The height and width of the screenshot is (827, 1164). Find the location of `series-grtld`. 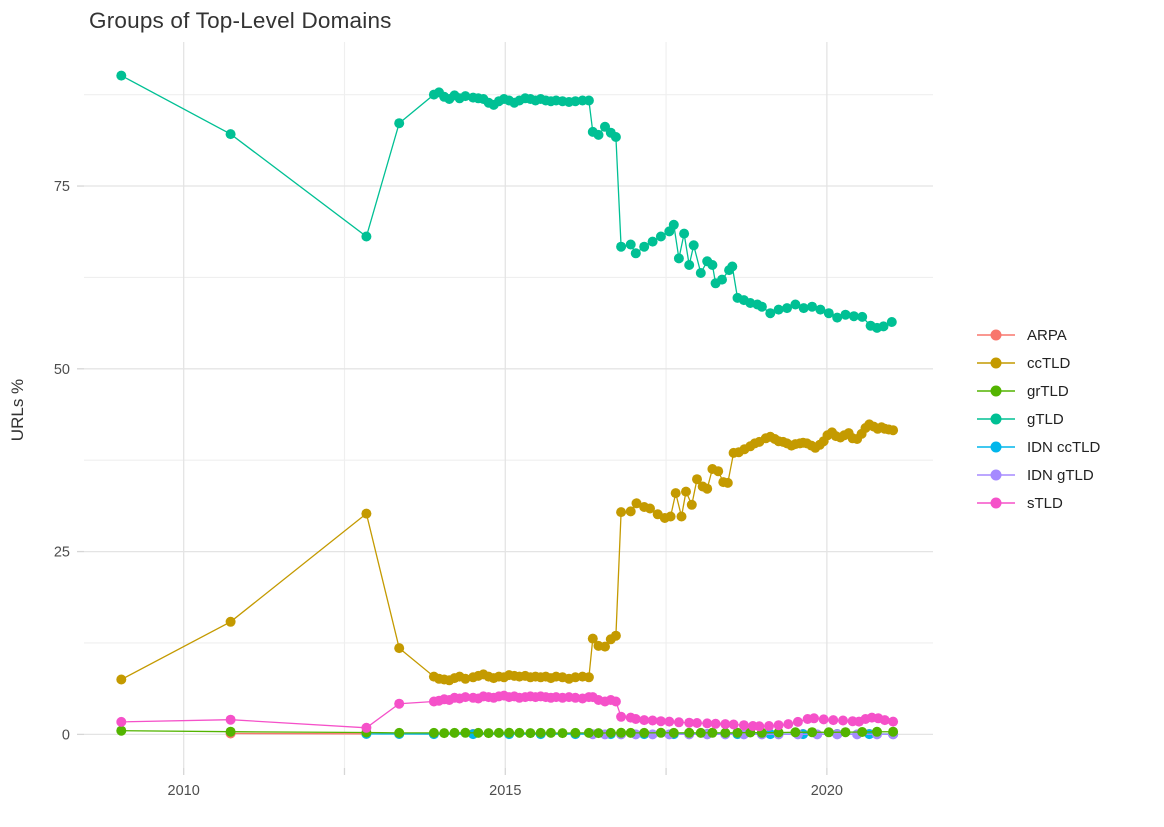

series-grtld is located at coordinates (507, 732).